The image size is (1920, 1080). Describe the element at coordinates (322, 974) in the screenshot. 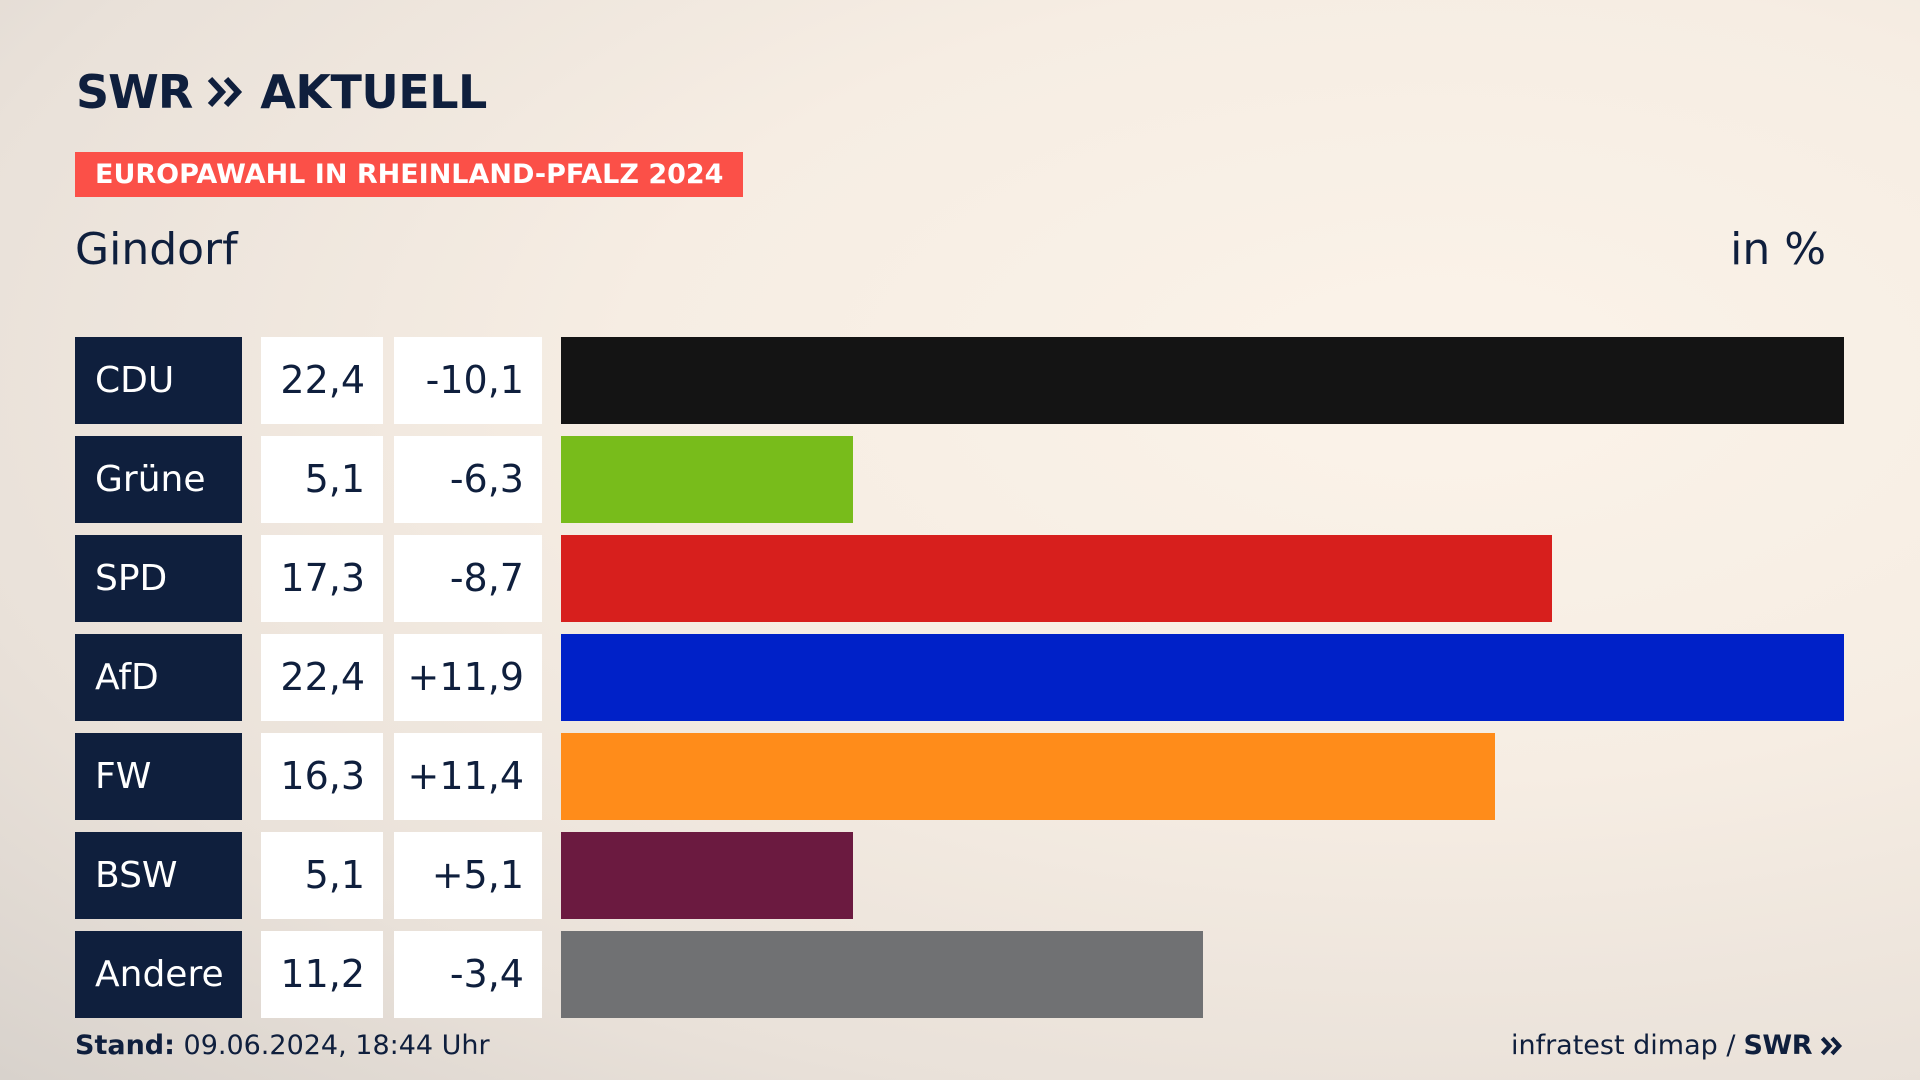

I see `vote-share-label: 11,2` at that location.